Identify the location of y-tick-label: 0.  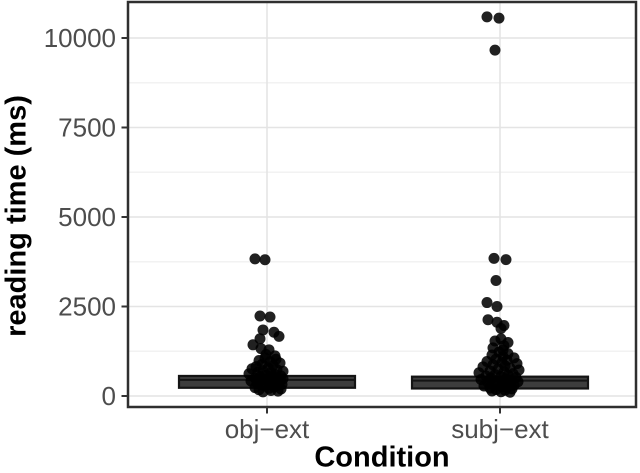
(109, 396).